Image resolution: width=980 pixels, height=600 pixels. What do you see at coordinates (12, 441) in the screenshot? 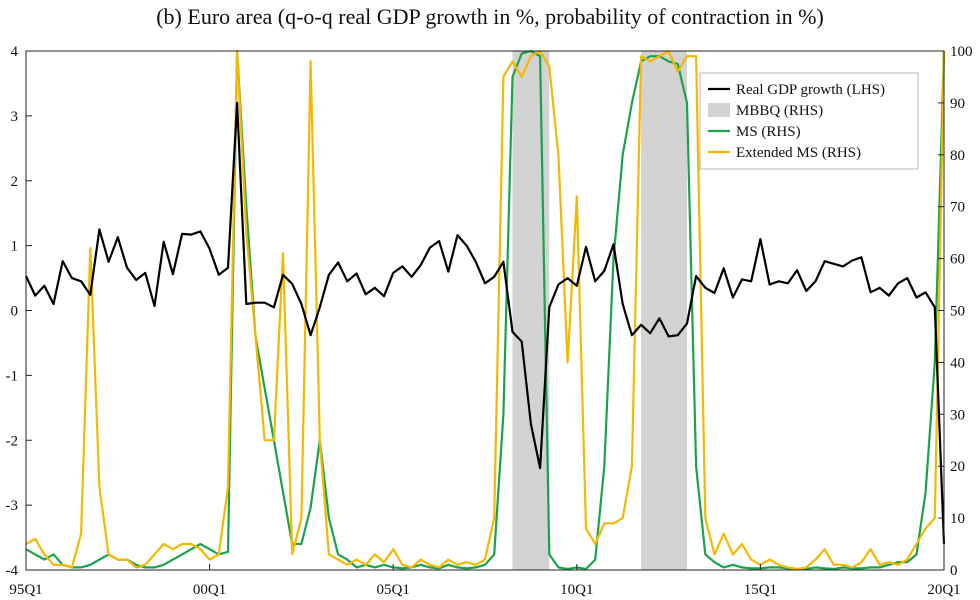
I see `left-tick-label: -2` at bounding box center [12, 441].